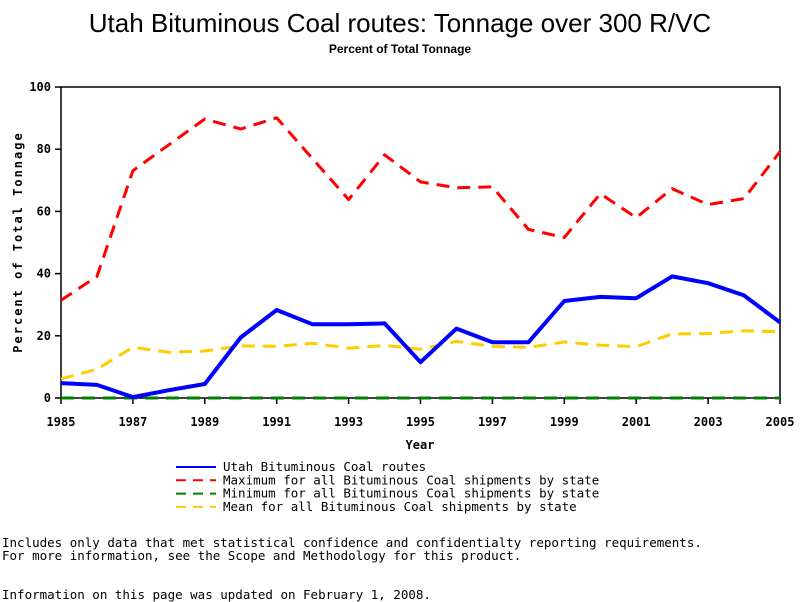 Image resolution: width=800 pixels, height=602 pixels. What do you see at coordinates (61, 422) in the screenshot?
I see `x-tick-label: 1985` at bounding box center [61, 422].